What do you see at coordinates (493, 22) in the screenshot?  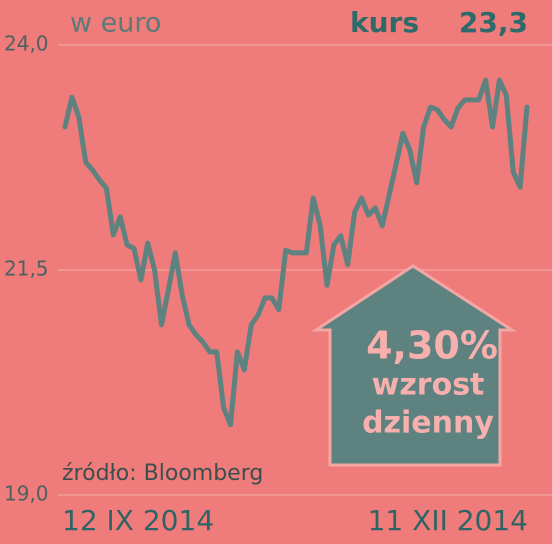 I see `price-value: 23,3` at bounding box center [493, 22].